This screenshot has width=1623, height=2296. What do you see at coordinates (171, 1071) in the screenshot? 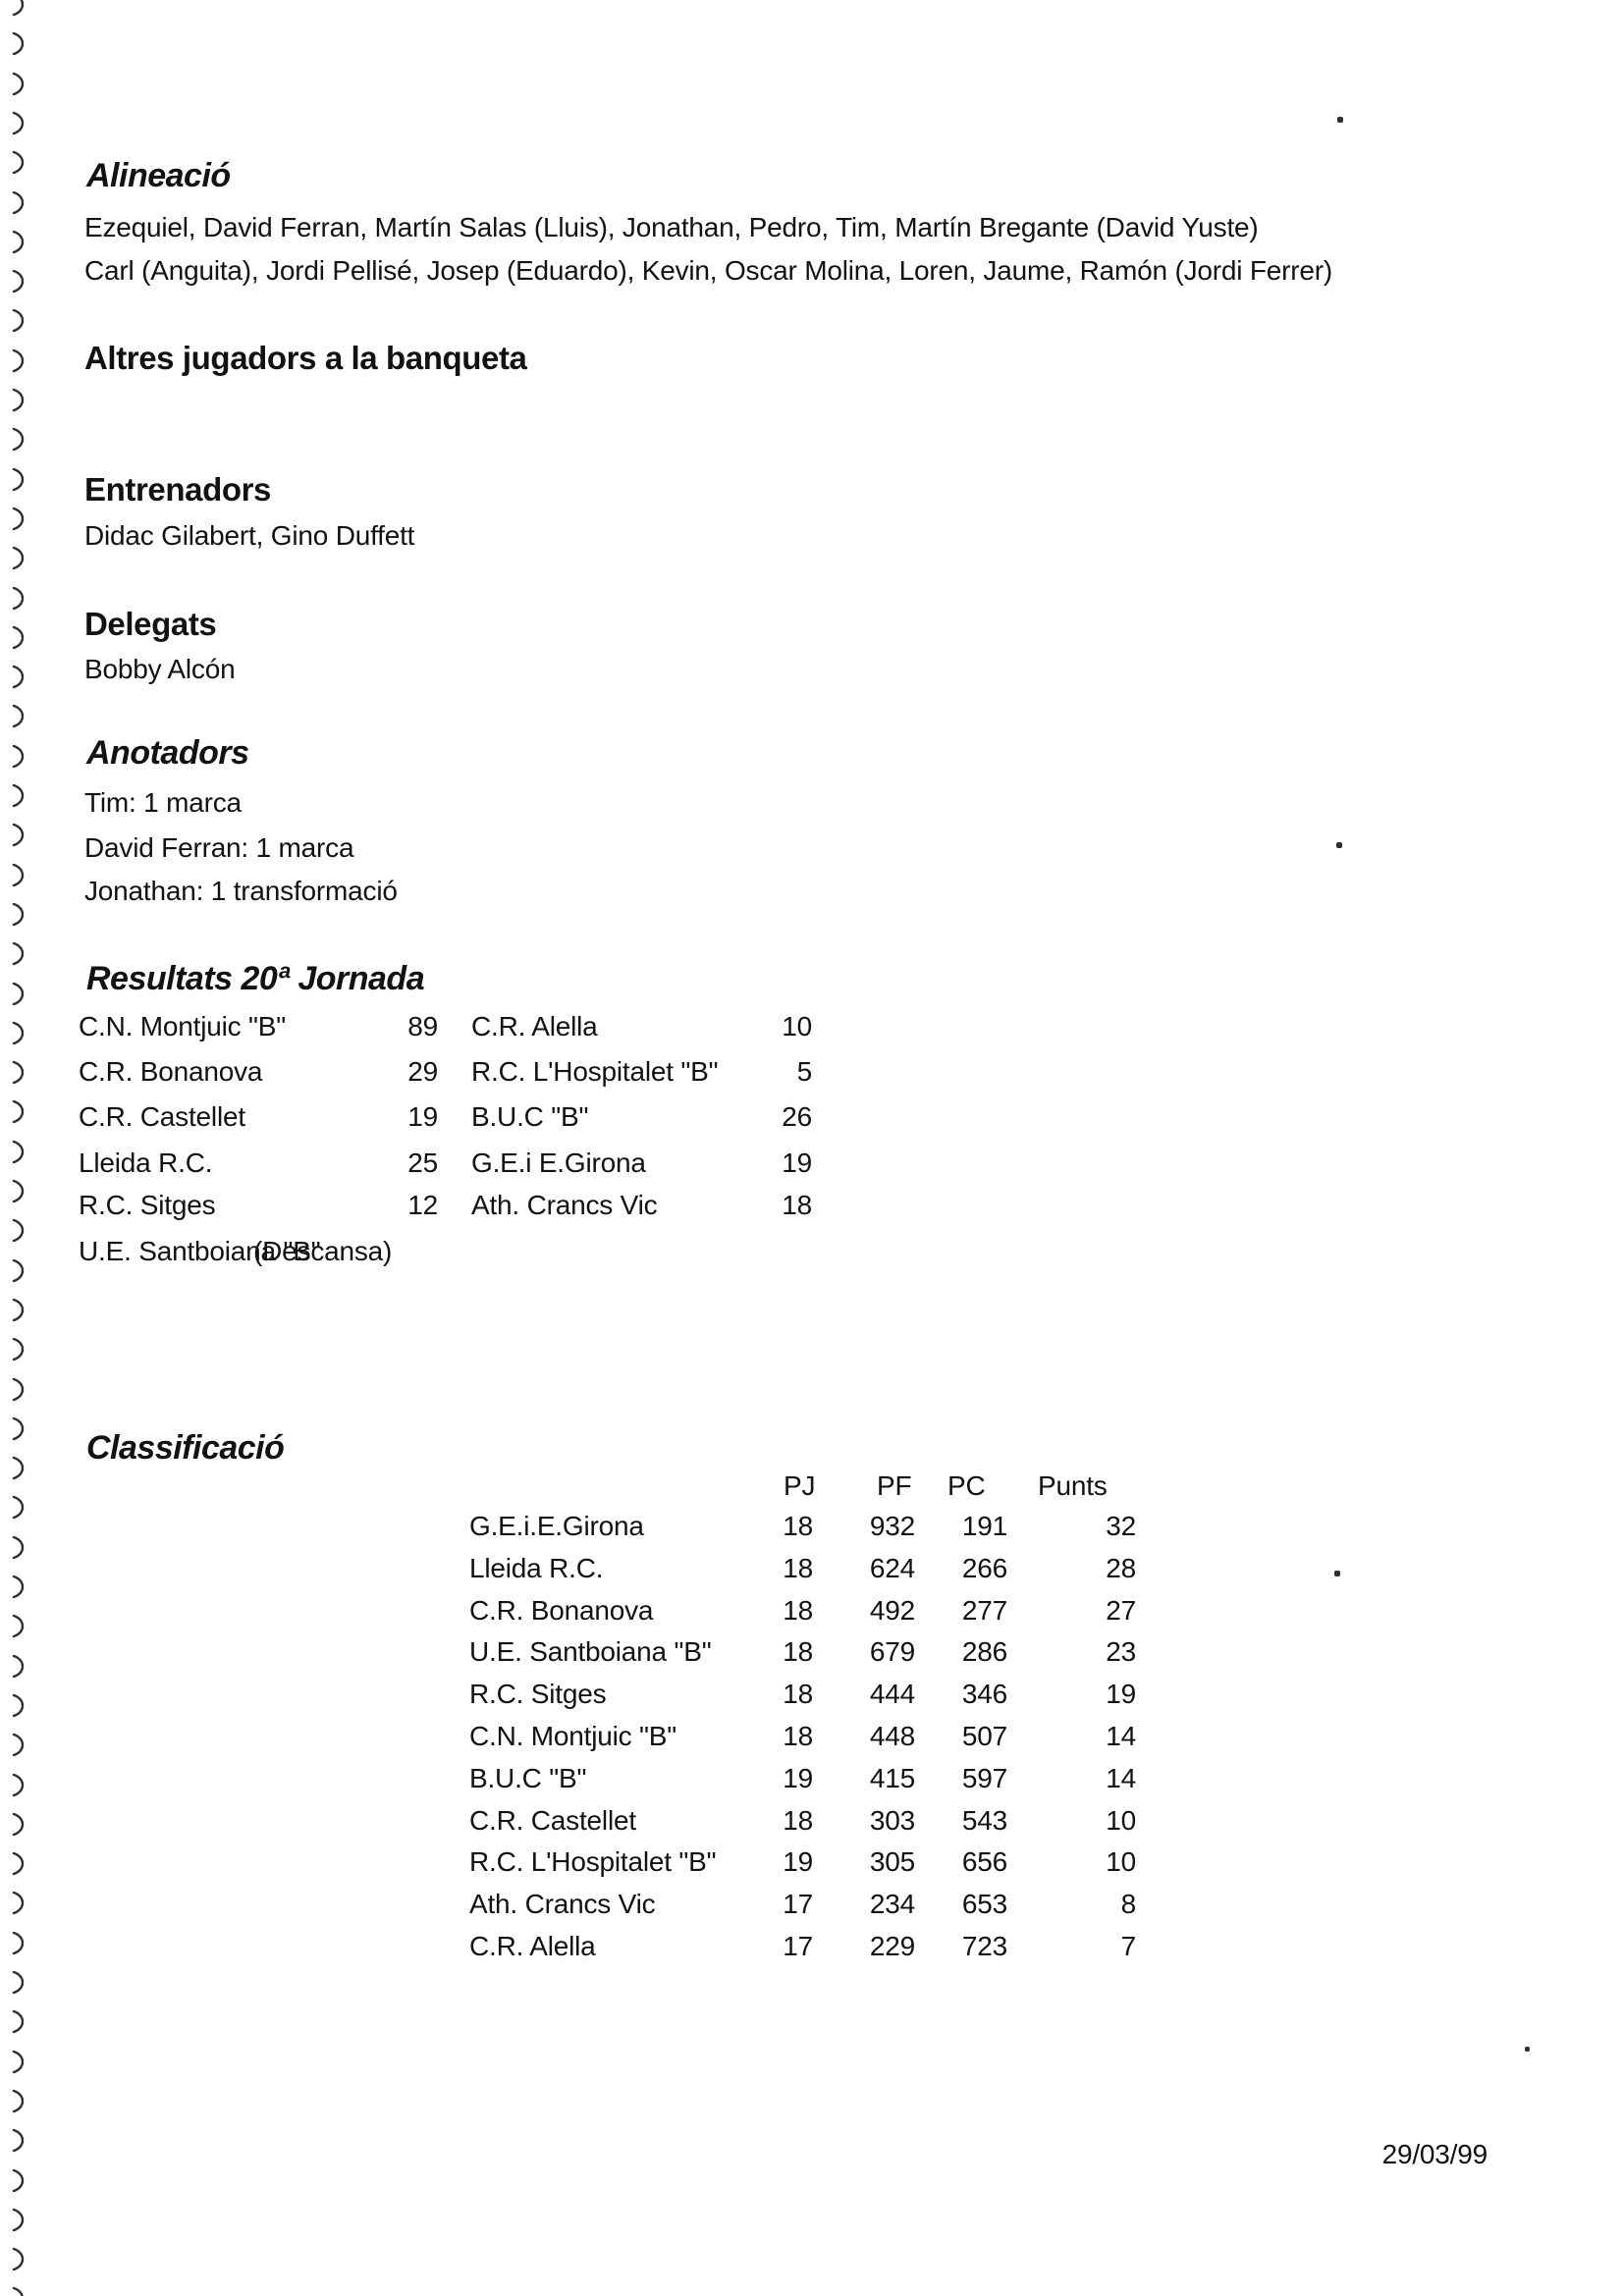
I see `home-team: C.R. Bonanova` at bounding box center [171, 1071].